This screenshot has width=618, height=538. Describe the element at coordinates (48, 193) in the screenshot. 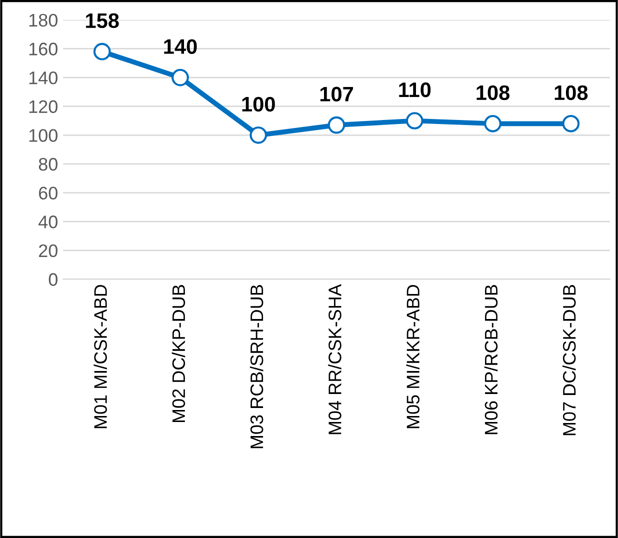

I see `y-tick-label: 60` at that location.